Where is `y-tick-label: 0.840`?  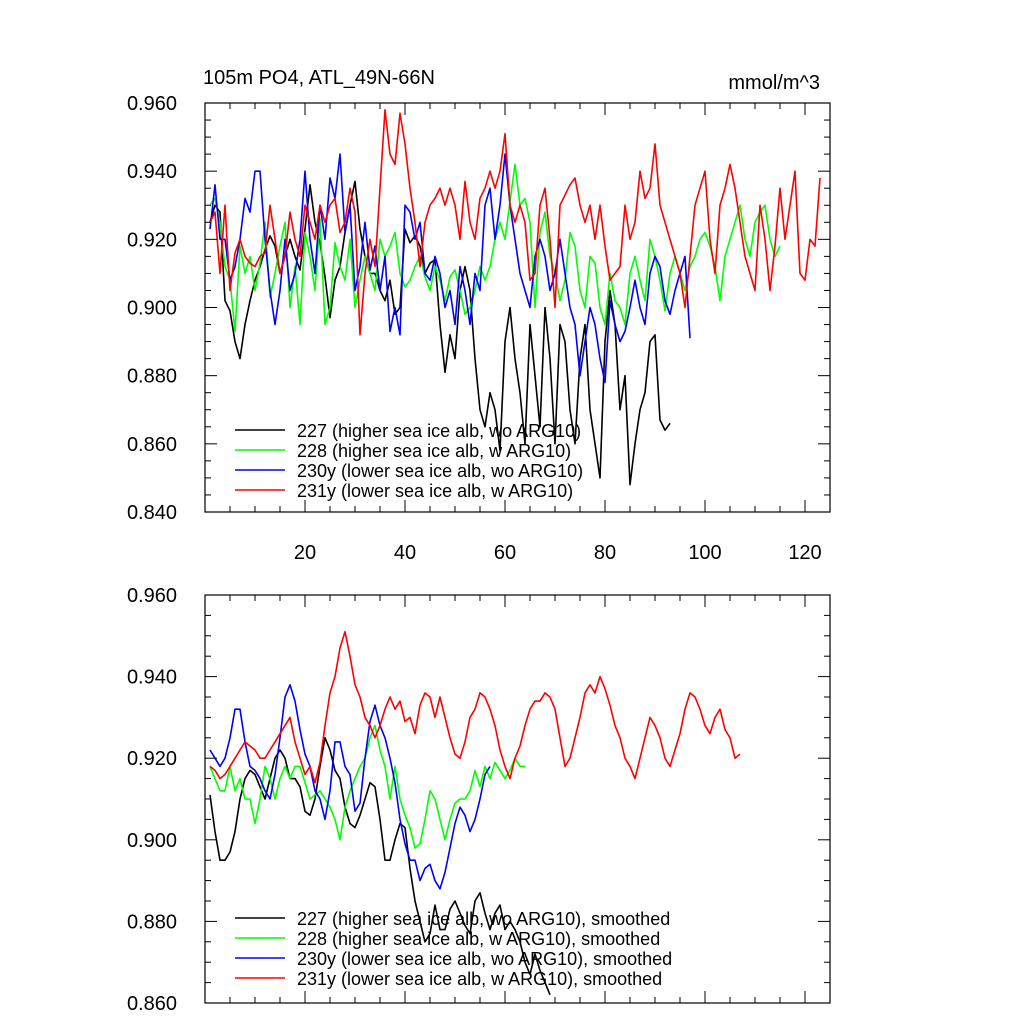
y-tick-label: 0.840 is located at coordinates (152, 513).